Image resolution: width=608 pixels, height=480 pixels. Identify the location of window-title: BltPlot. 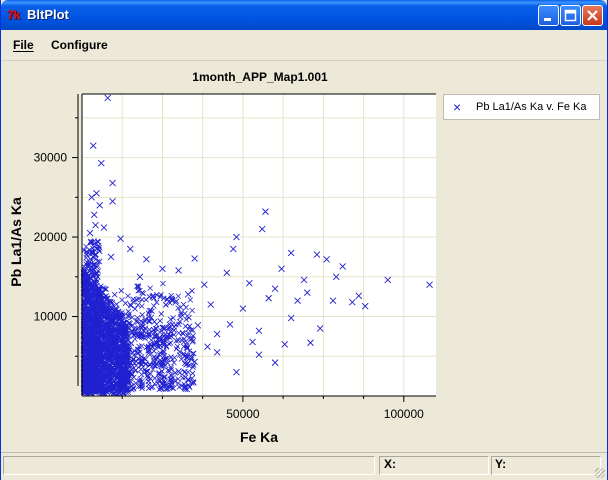
(48, 14).